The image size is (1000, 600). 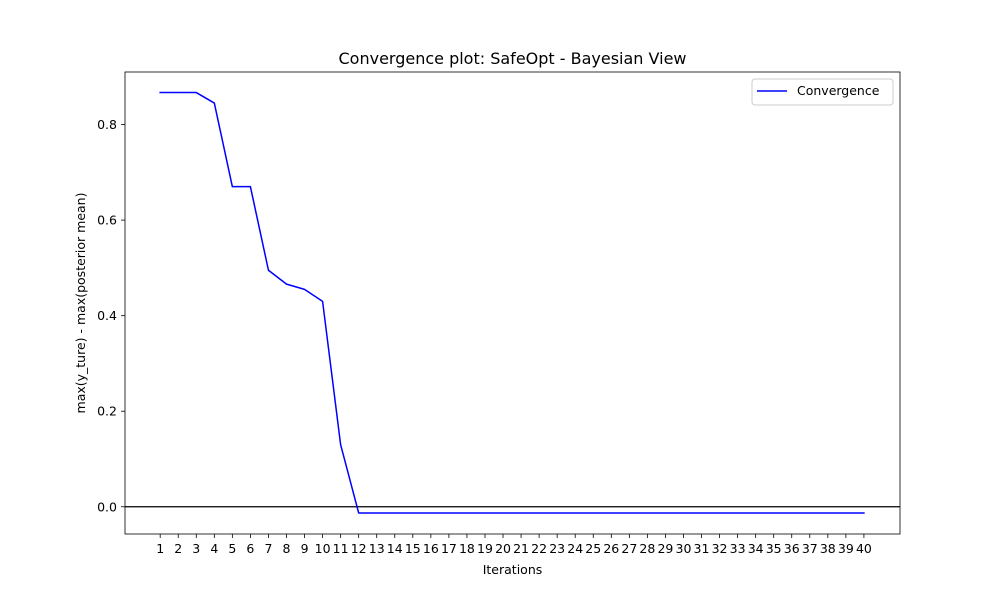 What do you see at coordinates (196, 548) in the screenshot?
I see `x-tick-label: 3` at bounding box center [196, 548].